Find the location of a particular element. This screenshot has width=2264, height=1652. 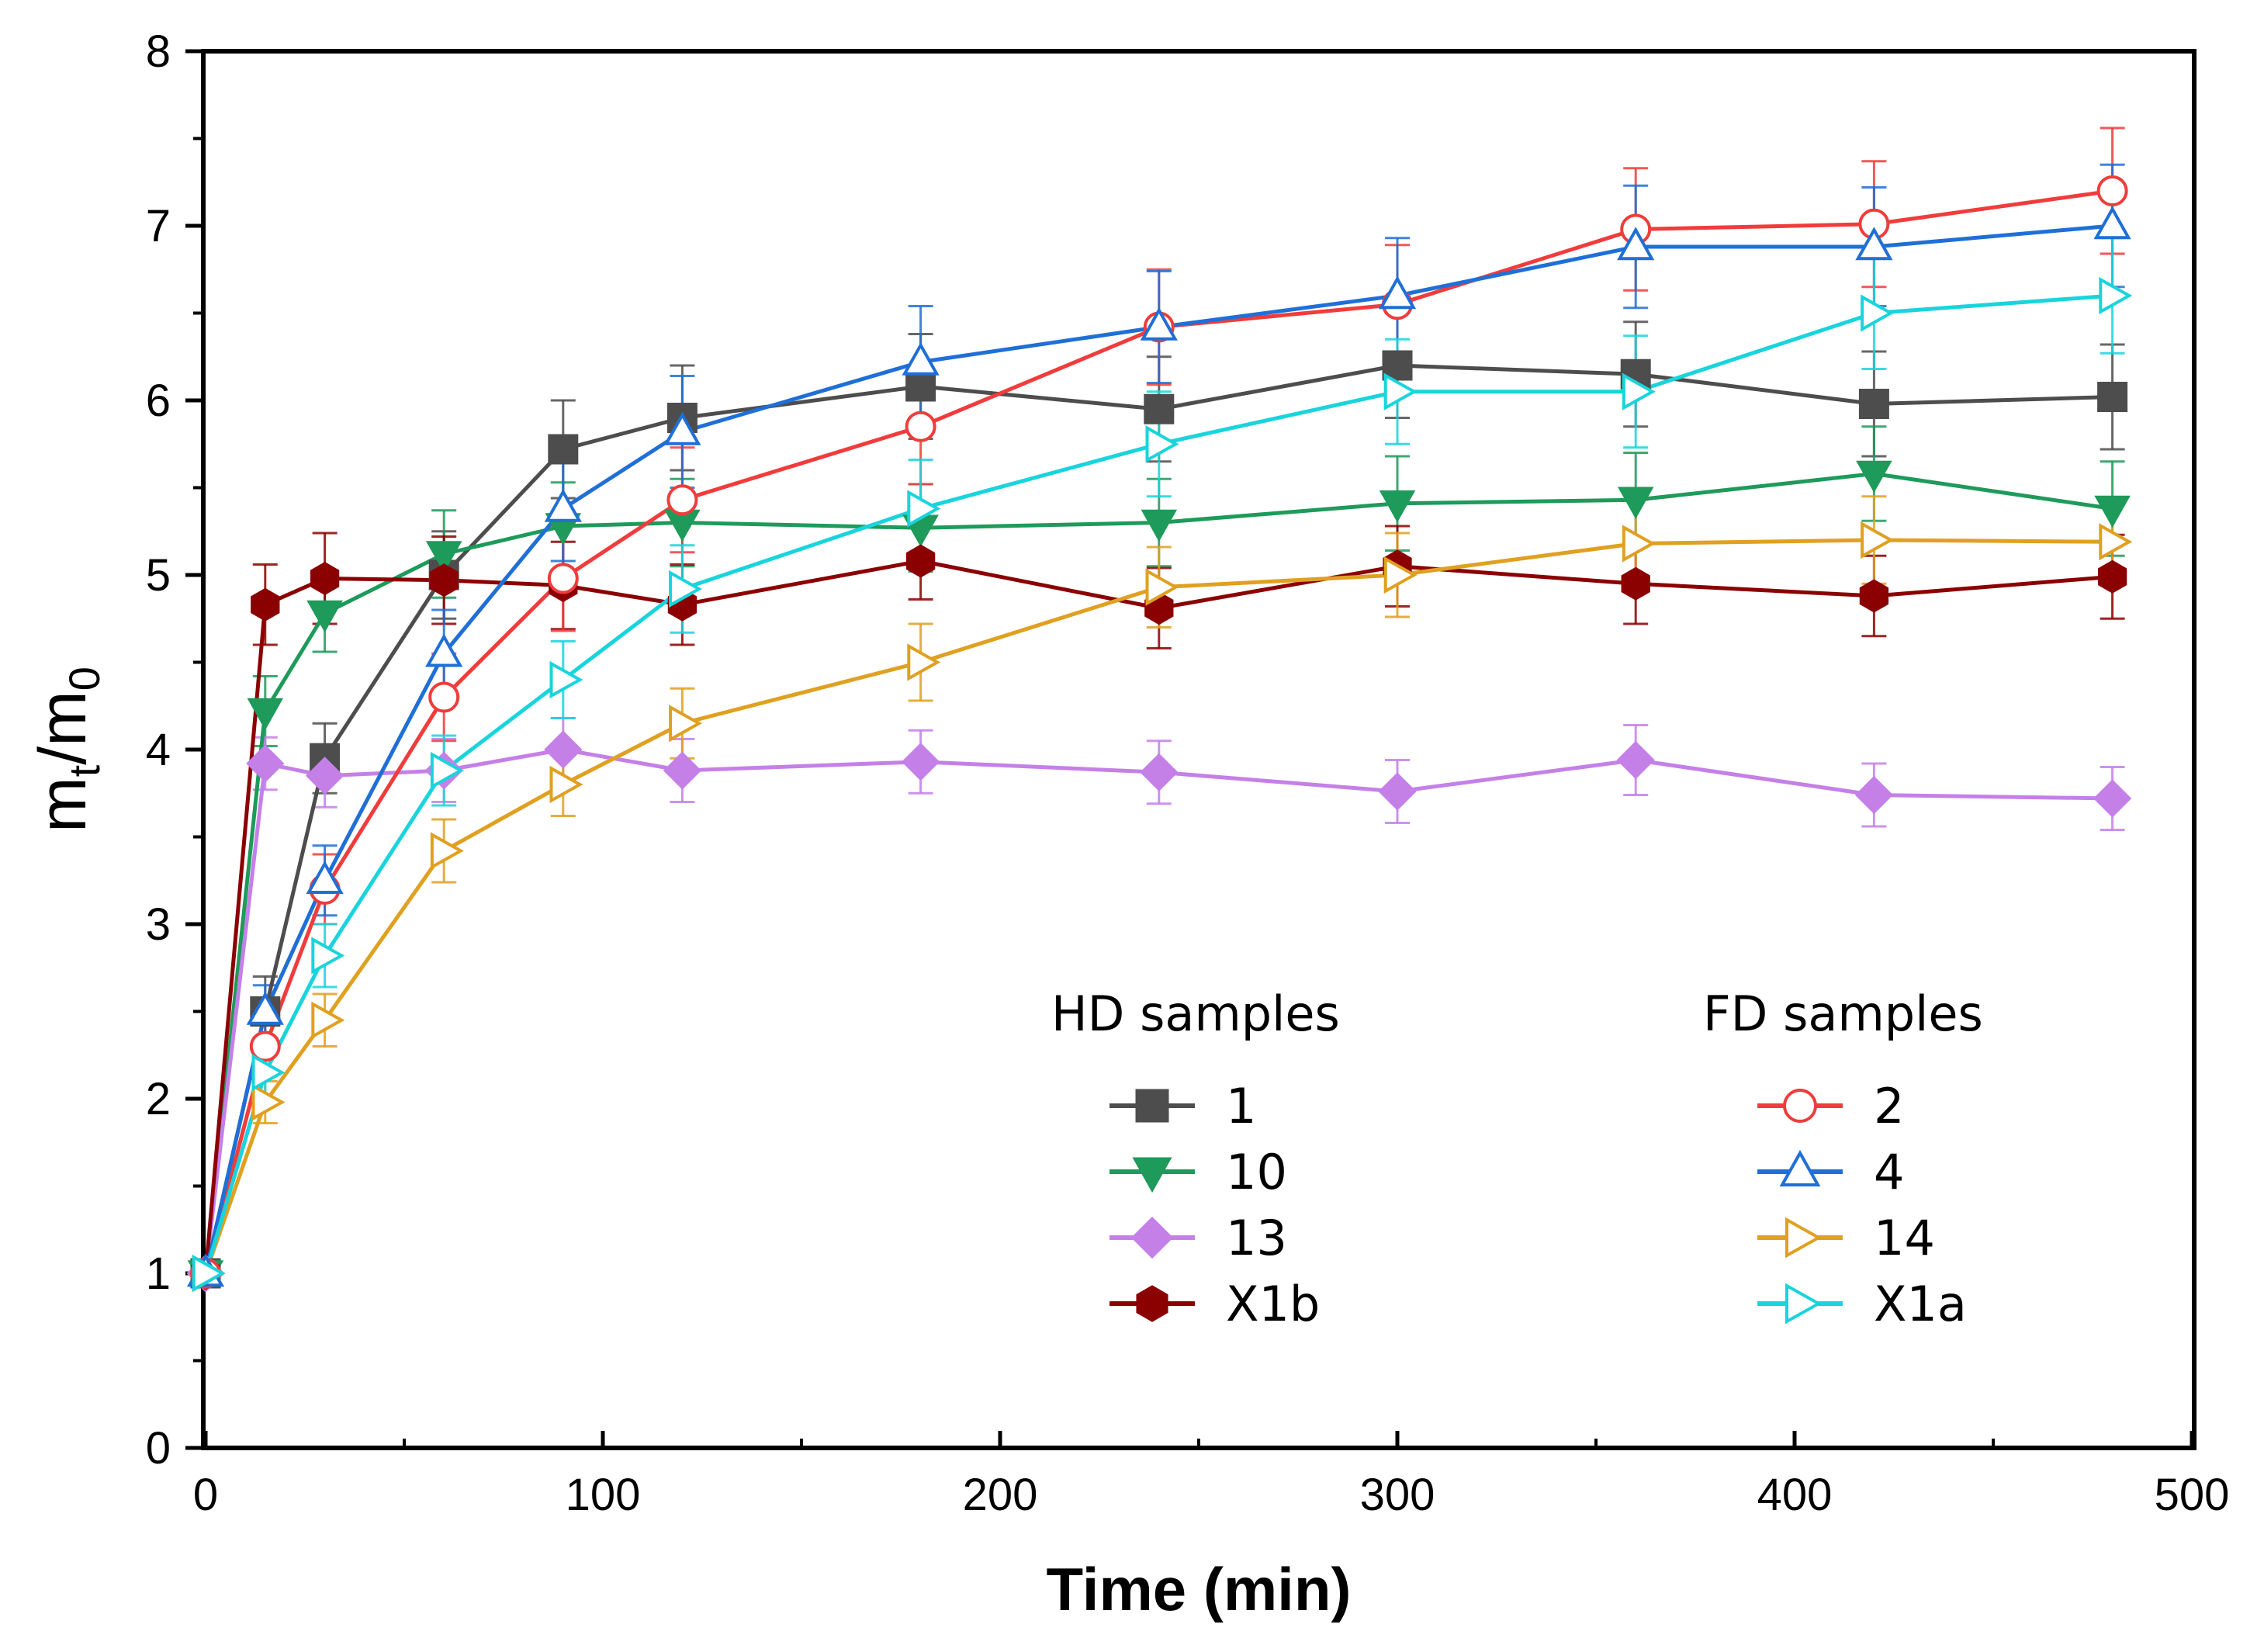

y-tick-label: 7 is located at coordinates (158, 226).